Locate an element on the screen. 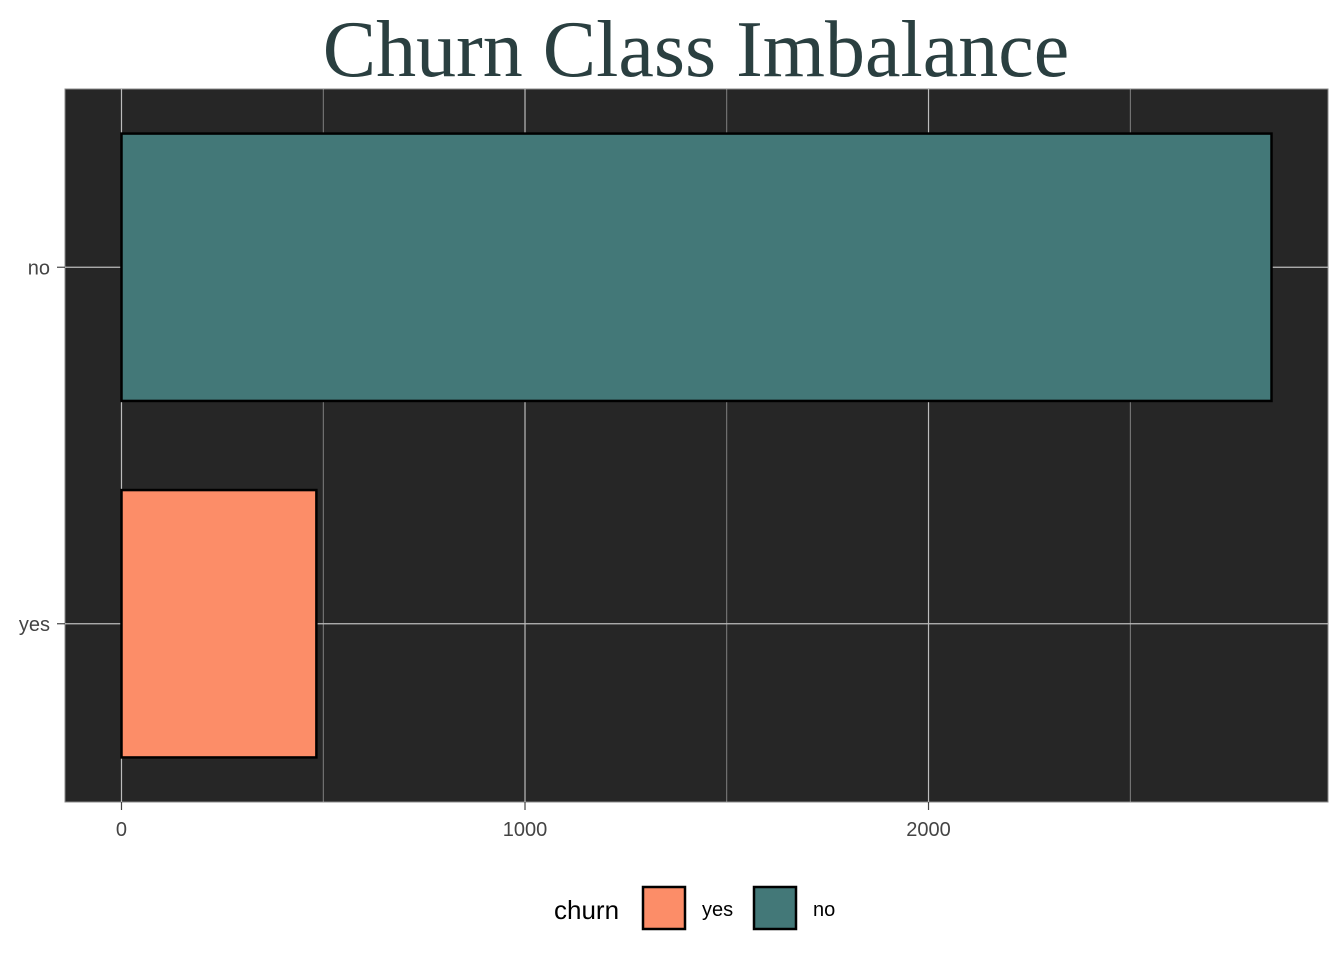 The width and height of the screenshot is (1344, 960). chart-title: Churn Class Imbalance is located at coordinates (696, 50).